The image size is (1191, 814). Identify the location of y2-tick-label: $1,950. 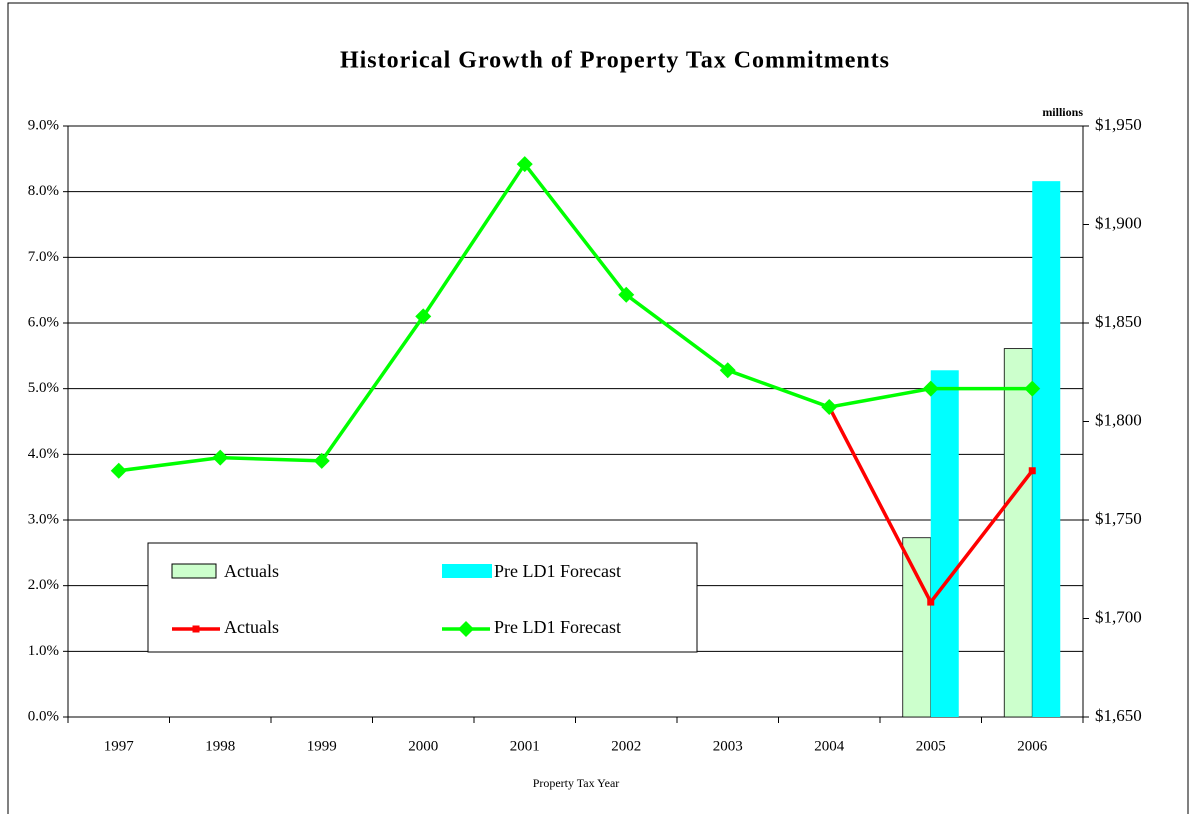
(1118, 124).